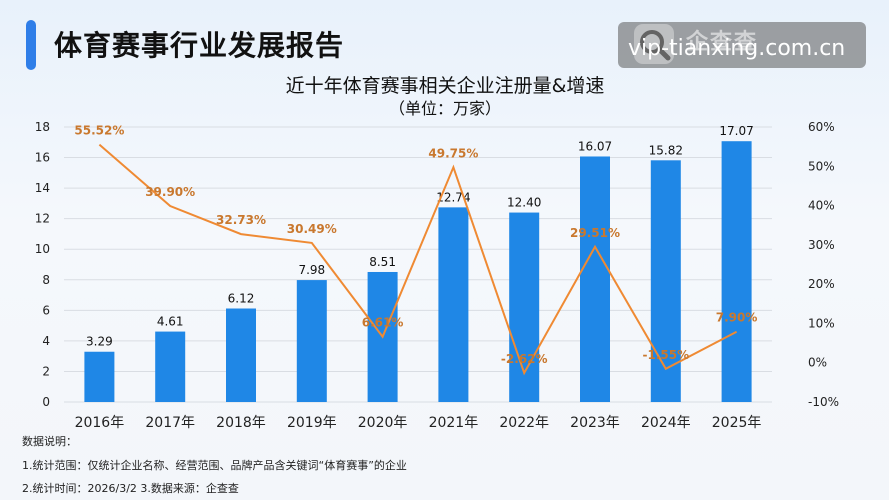 The image size is (889, 500). What do you see at coordinates (666, 150) in the screenshot?
I see `bar-value-label: 15.82` at bounding box center [666, 150].